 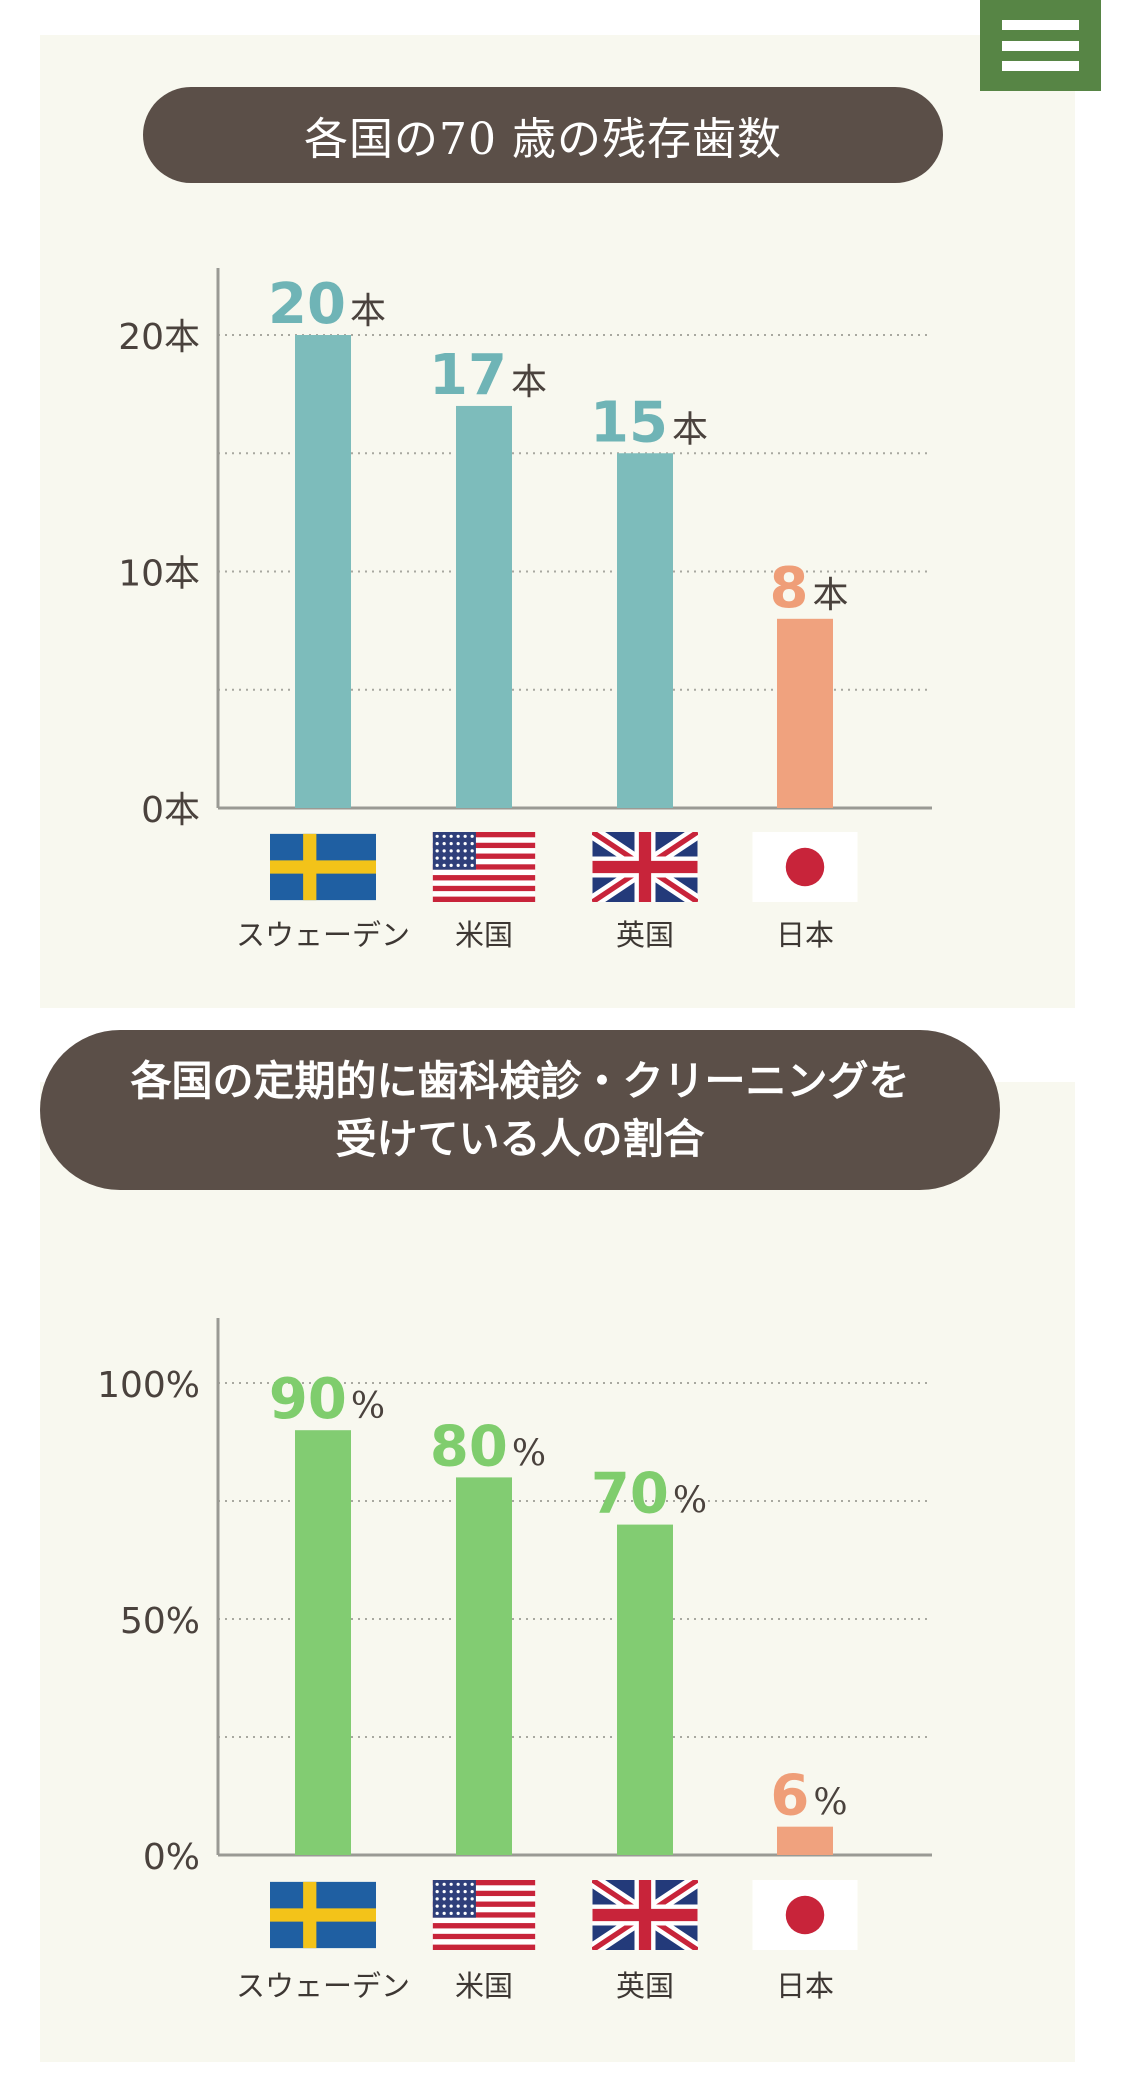 I want to click on data-label-value: 70, so click(x=630, y=1494).